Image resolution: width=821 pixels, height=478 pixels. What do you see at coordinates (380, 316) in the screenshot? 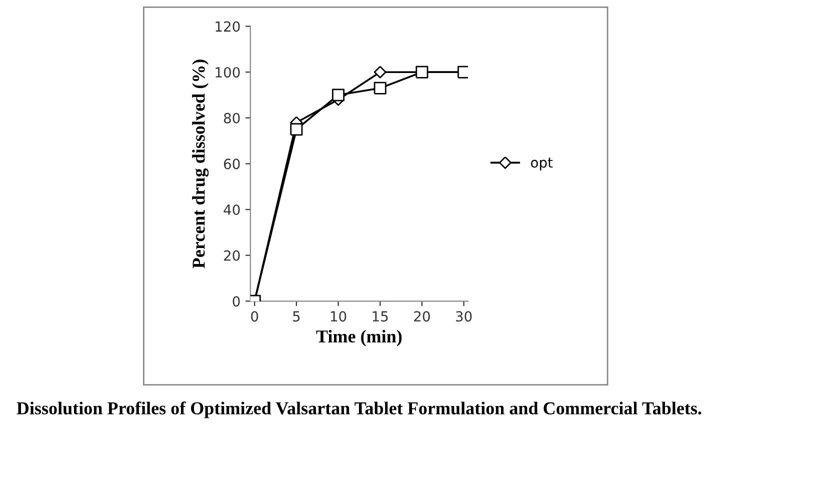
I see `x-tick-label: 15` at bounding box center [380, 316].